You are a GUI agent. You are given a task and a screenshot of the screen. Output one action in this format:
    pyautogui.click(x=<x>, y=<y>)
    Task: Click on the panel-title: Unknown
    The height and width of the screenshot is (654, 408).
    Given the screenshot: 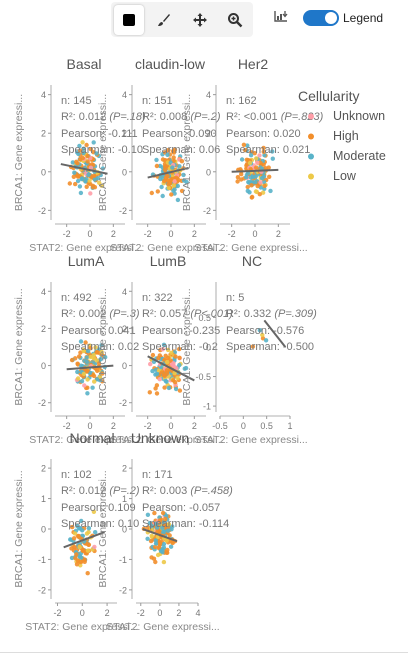 What is the action you would take?
    pyautogui.click(x=160, y=438)
    